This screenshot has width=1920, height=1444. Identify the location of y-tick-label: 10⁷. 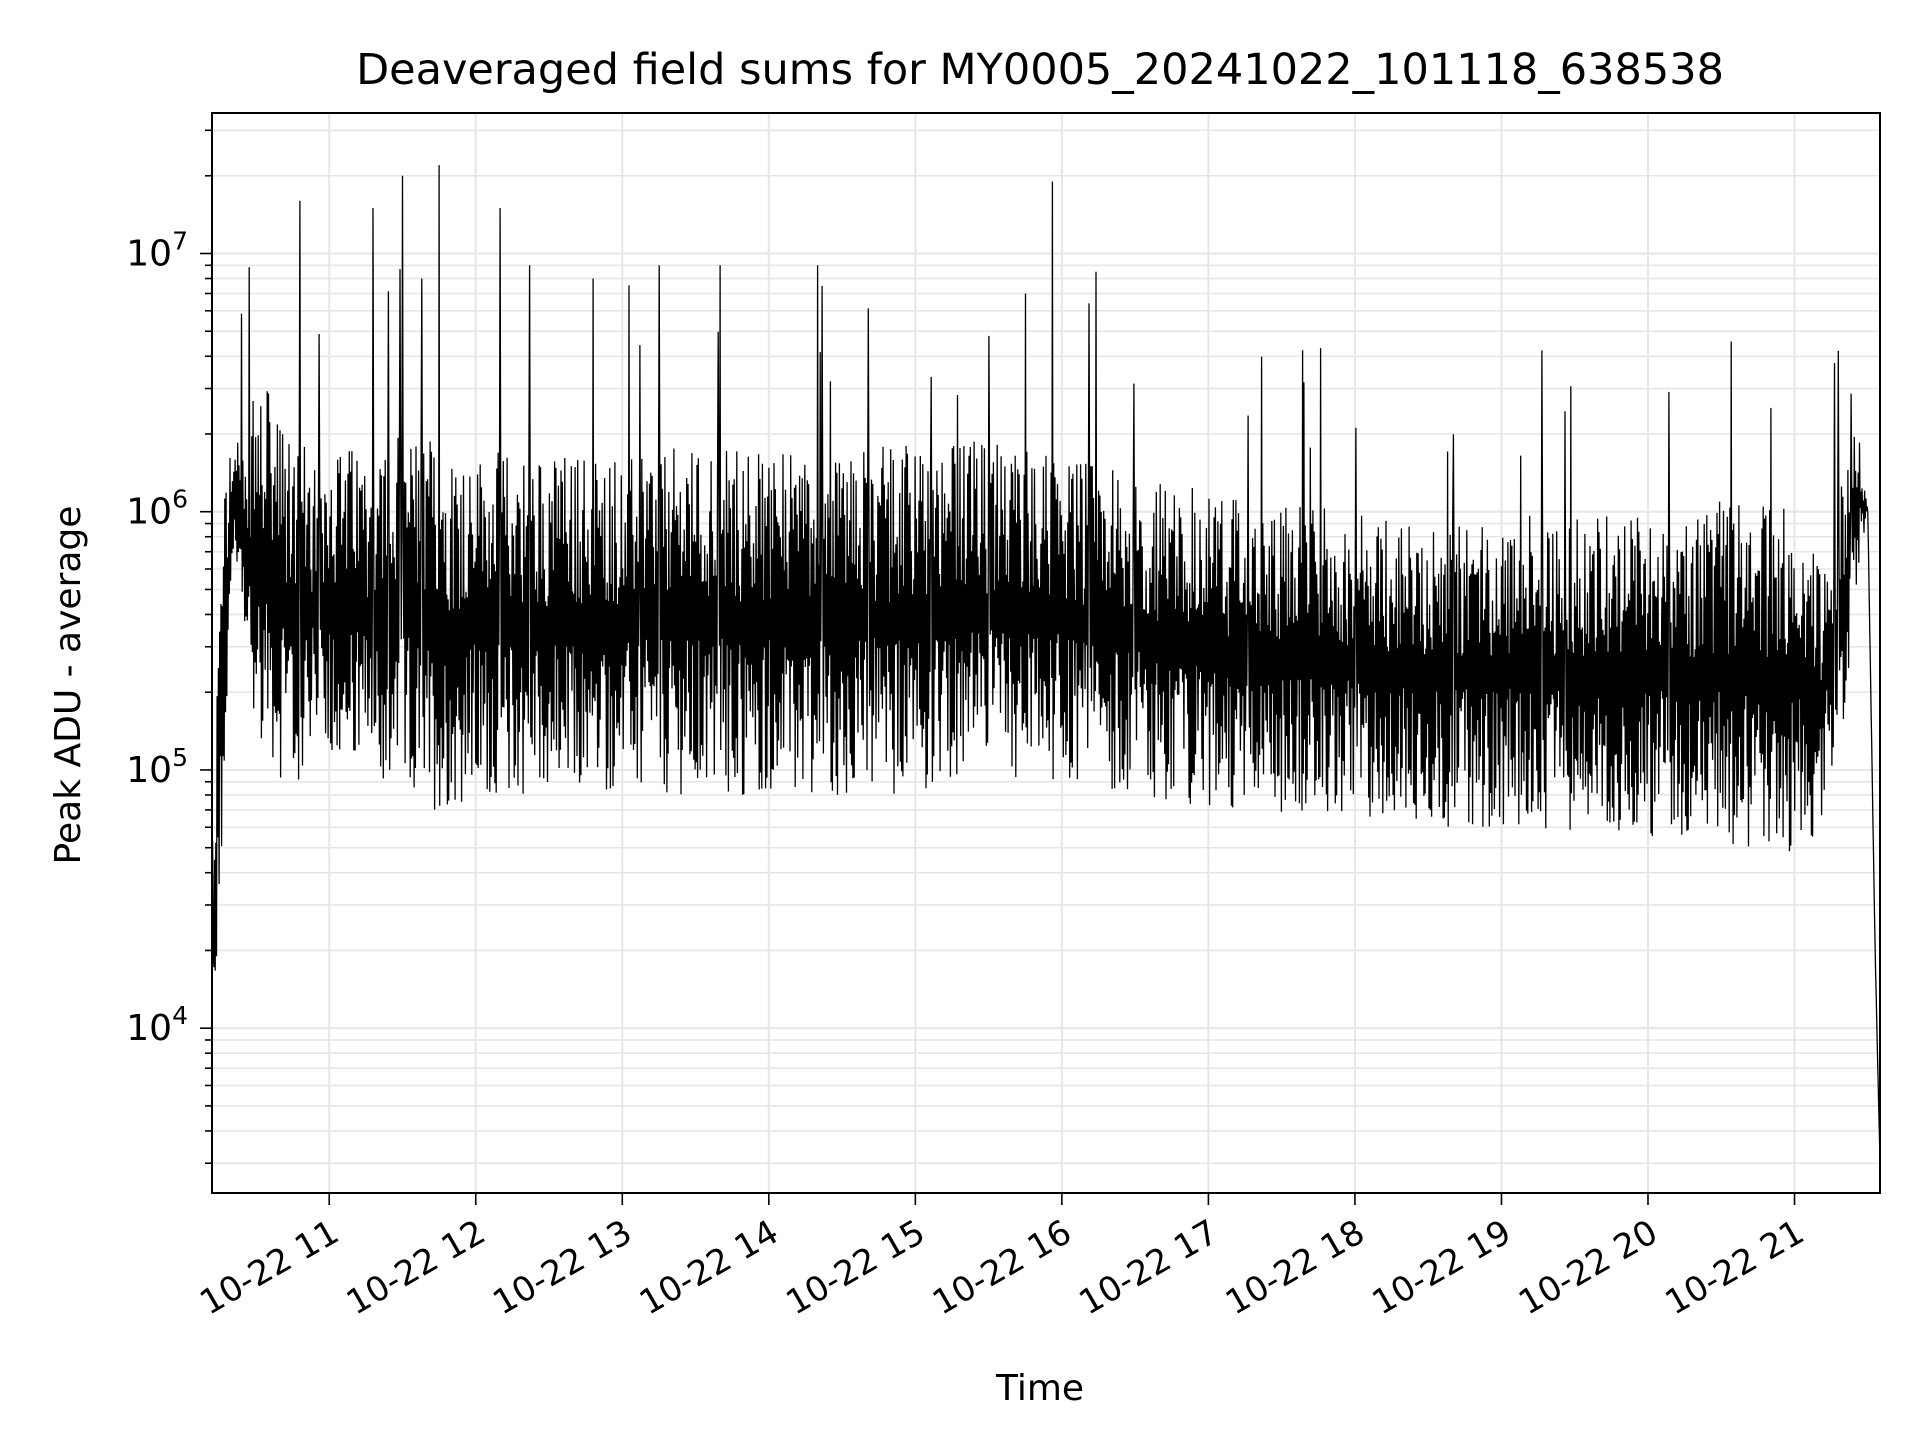
(157, 250).